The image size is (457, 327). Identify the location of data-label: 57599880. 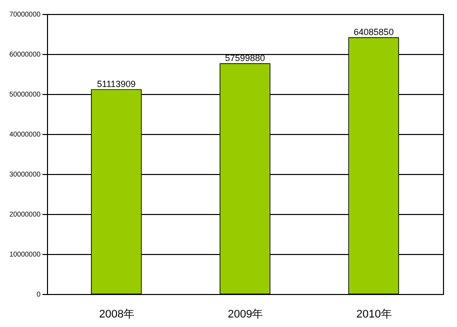
(245, 58).